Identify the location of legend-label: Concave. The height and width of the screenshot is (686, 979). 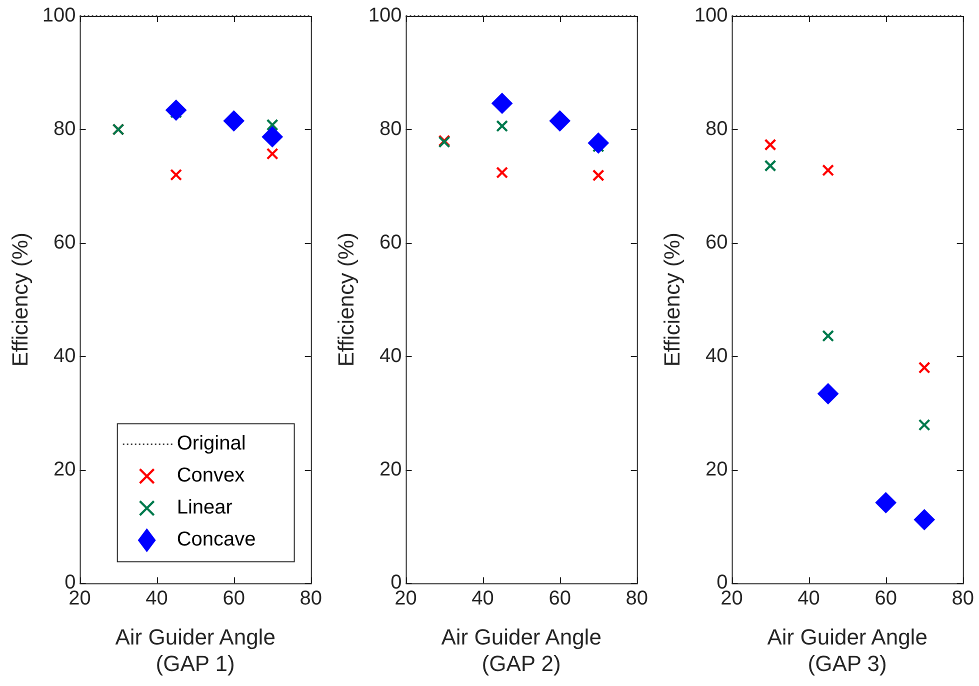
(216, 539).